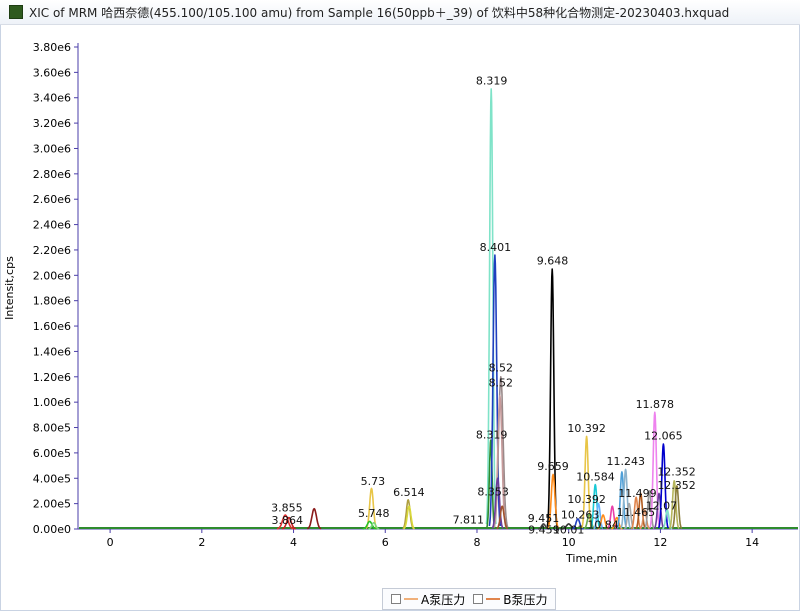 The width and height of the screenshot is (800, 611). What do you see at coordinates (52, 529) in the screenshot?
I see `y-tick-label: 0.00e0` at bounding box center [52, 529].